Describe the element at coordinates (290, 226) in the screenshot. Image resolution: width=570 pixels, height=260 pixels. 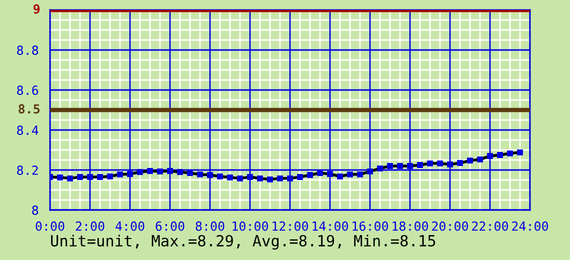
I see `x-tick-label: 12:00` at that location.